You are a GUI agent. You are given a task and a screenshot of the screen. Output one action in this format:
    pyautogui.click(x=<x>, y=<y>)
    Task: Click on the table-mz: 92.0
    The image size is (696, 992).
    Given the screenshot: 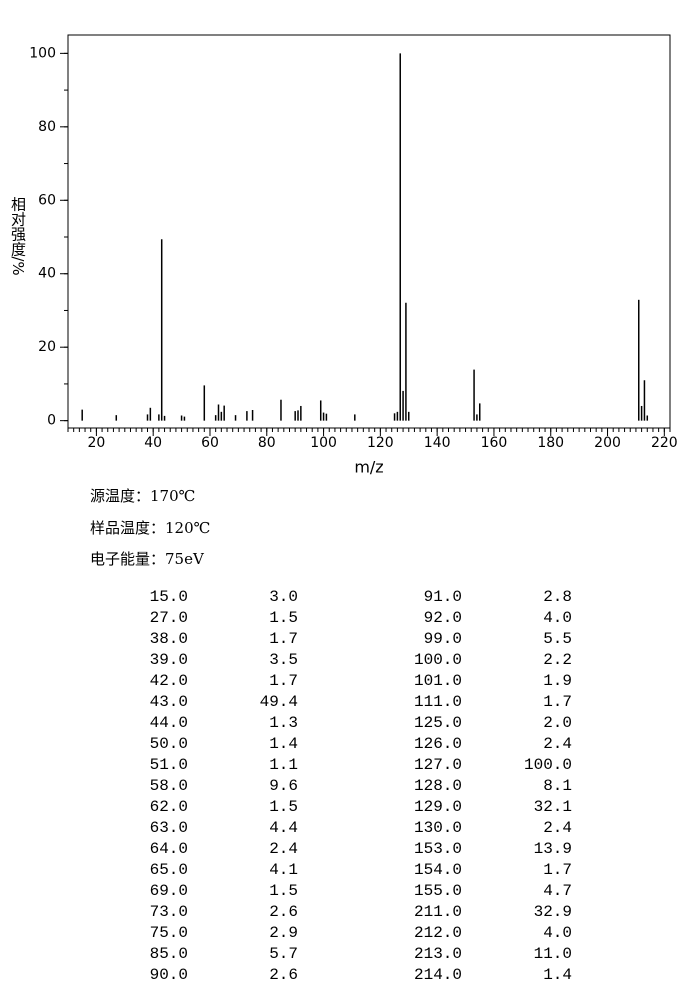 What is the action you would take?
    pyautogui.click(x=443, y=618)
    